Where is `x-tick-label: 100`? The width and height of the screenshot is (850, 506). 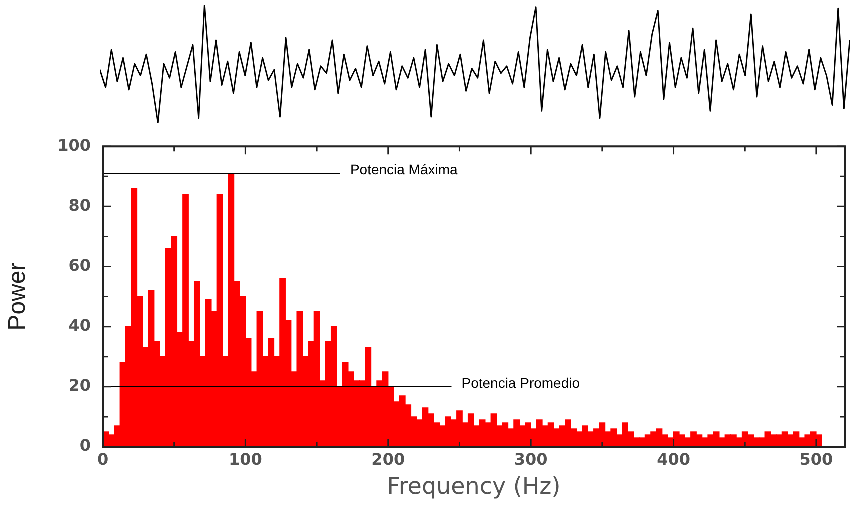
x-tick-label: 100 is located at coordinates (245, 459).